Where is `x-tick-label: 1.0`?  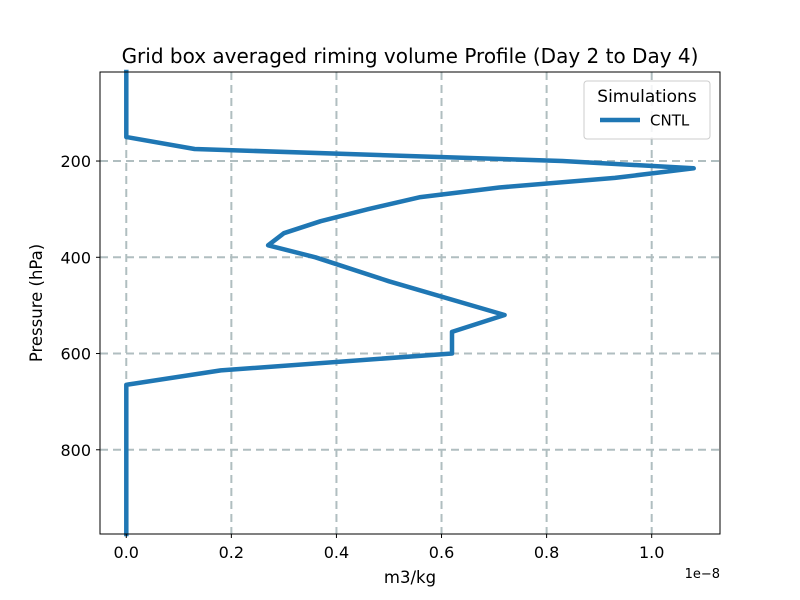
x-tick-label: 1.0 is located at coordinates (651, 552).